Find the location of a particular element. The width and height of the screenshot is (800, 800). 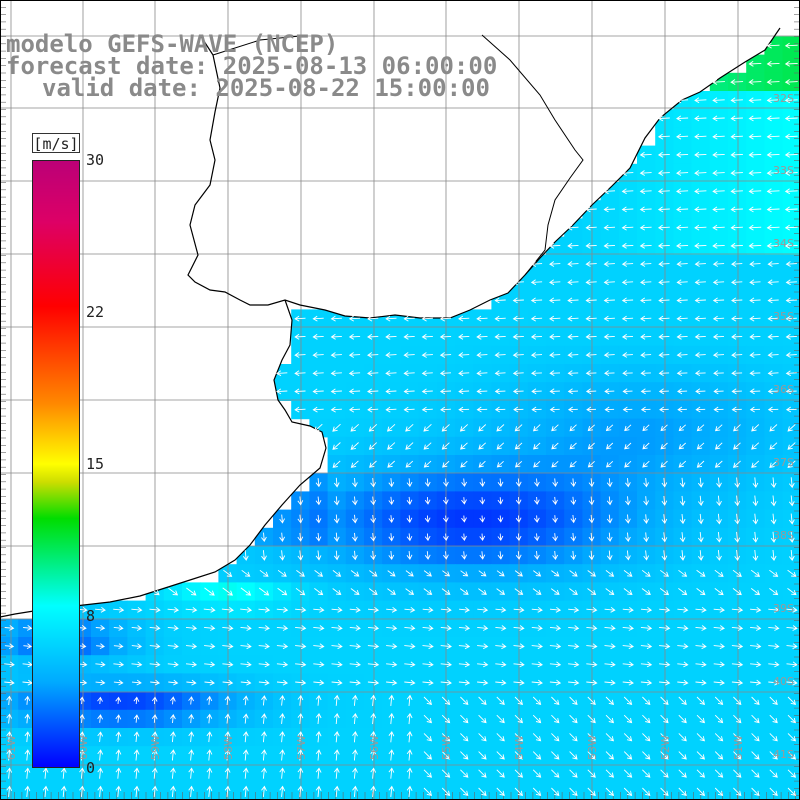

lon-label: 56W is located at coordinates (374, 747).